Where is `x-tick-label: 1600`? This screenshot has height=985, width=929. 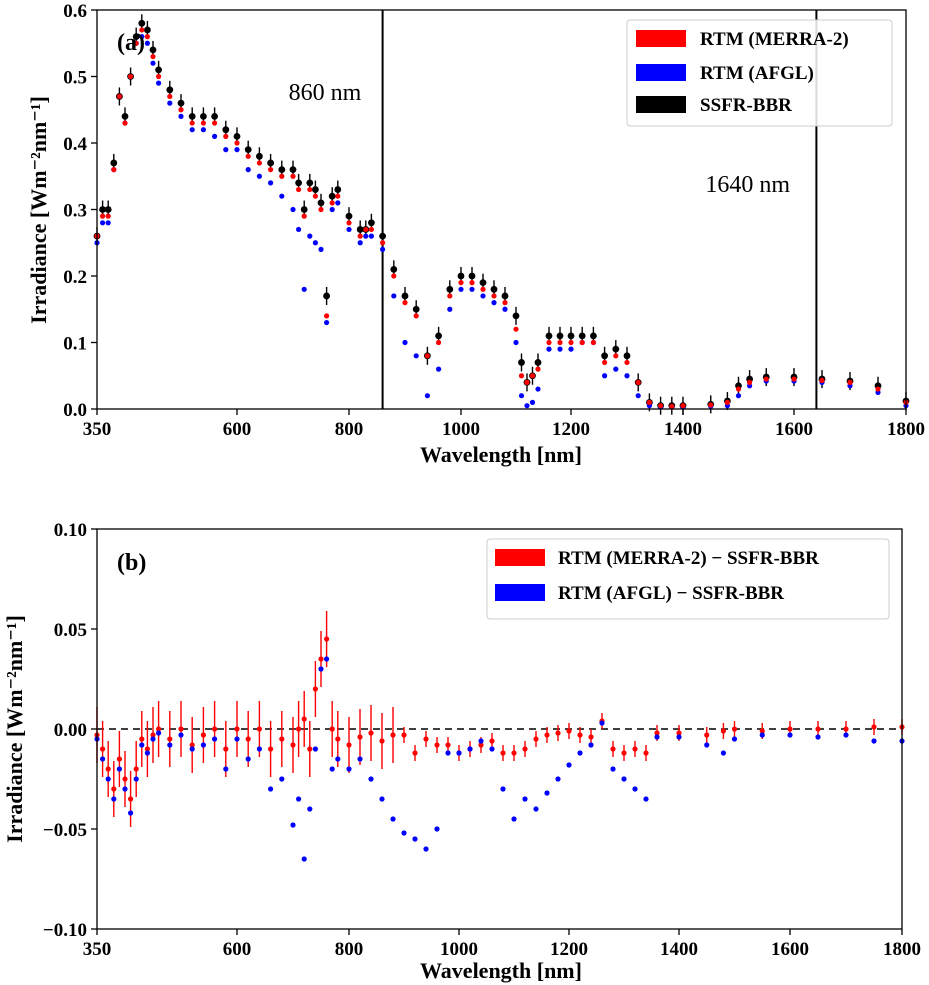 x-tick-label: 1600 is located at coordinates (794, 429).